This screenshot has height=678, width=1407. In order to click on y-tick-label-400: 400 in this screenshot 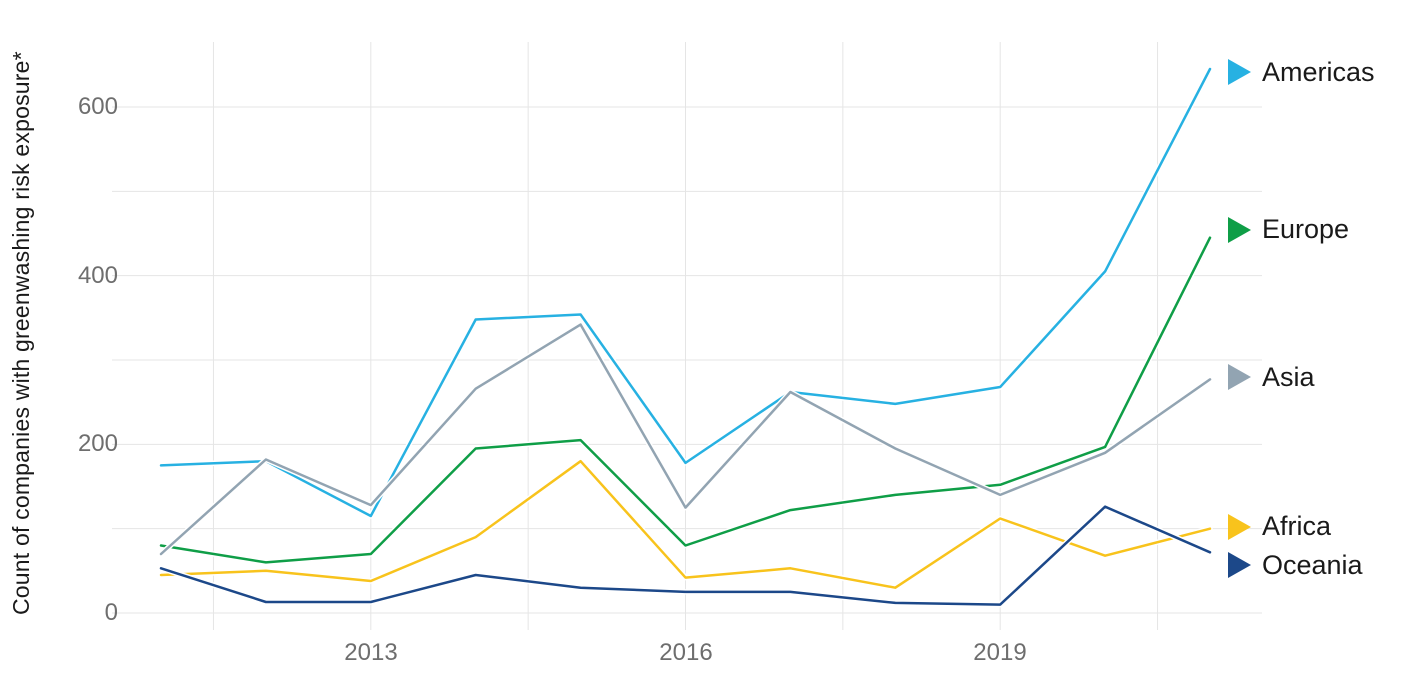, I will do `click(97, 275)`.